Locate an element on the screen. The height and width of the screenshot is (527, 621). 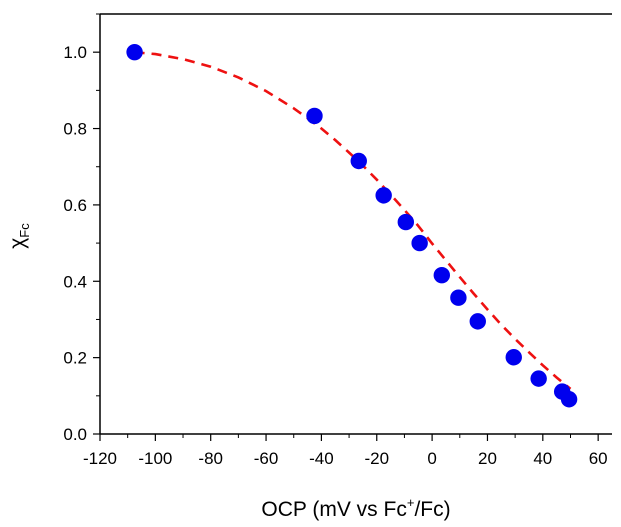
x-tick-label: -40 is located at coordinates (321, 458).